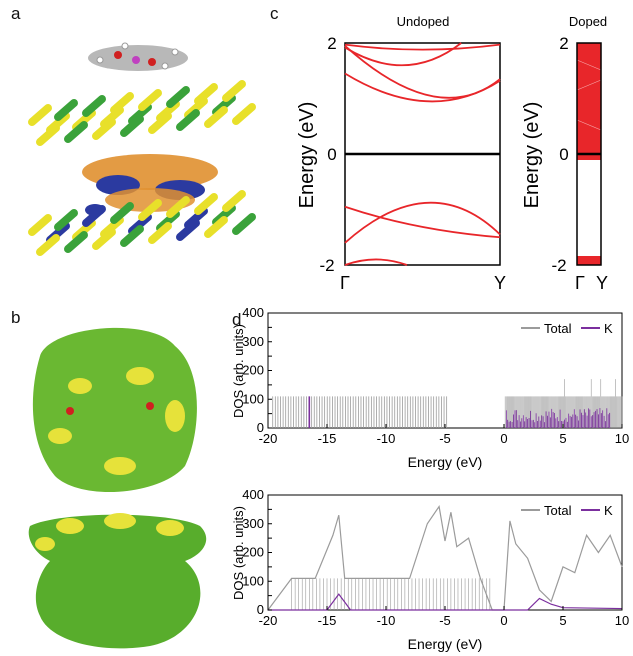 This screenshot has width=633, height=656. Describe the element at coordinates (589, 208) in the screenshot. I see `band-gap-doped` at that location.